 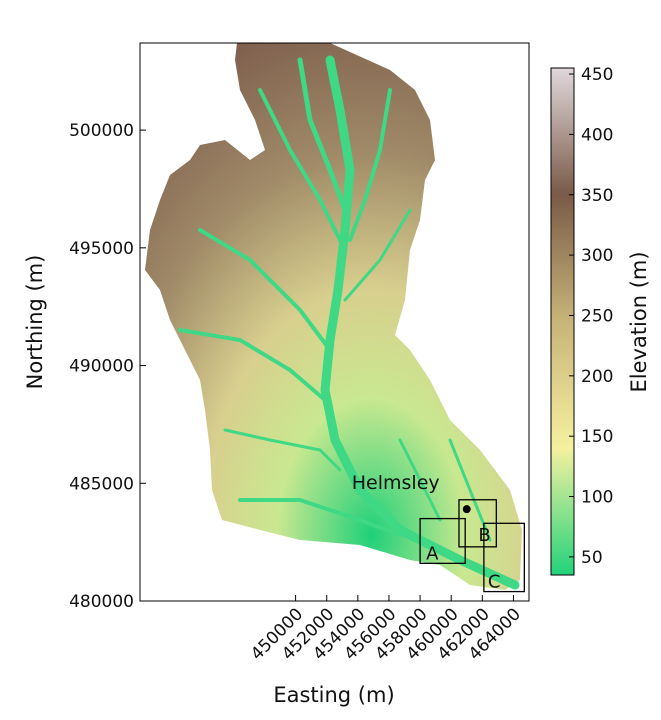 I want to click on colorbar, so click(x=562, y=321).